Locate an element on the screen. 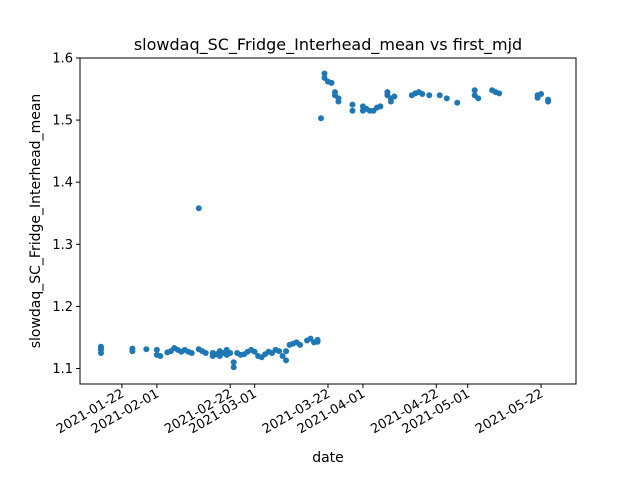  y-tick-label: 1.2 is located at coordinates (62, 307).